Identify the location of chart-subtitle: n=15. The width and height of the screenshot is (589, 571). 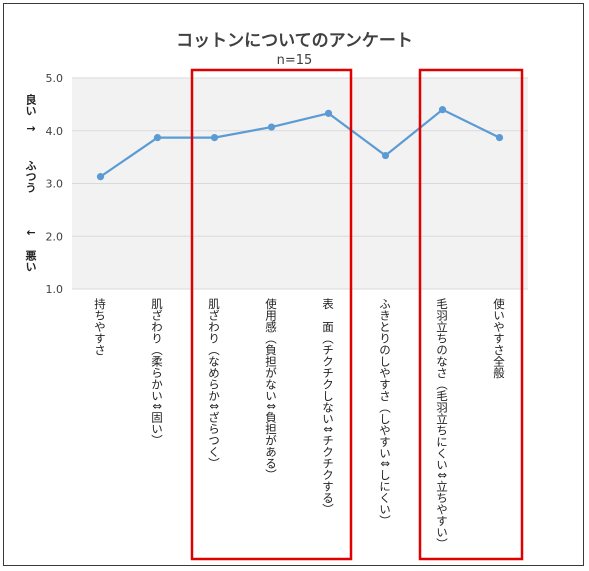
(294, 60).